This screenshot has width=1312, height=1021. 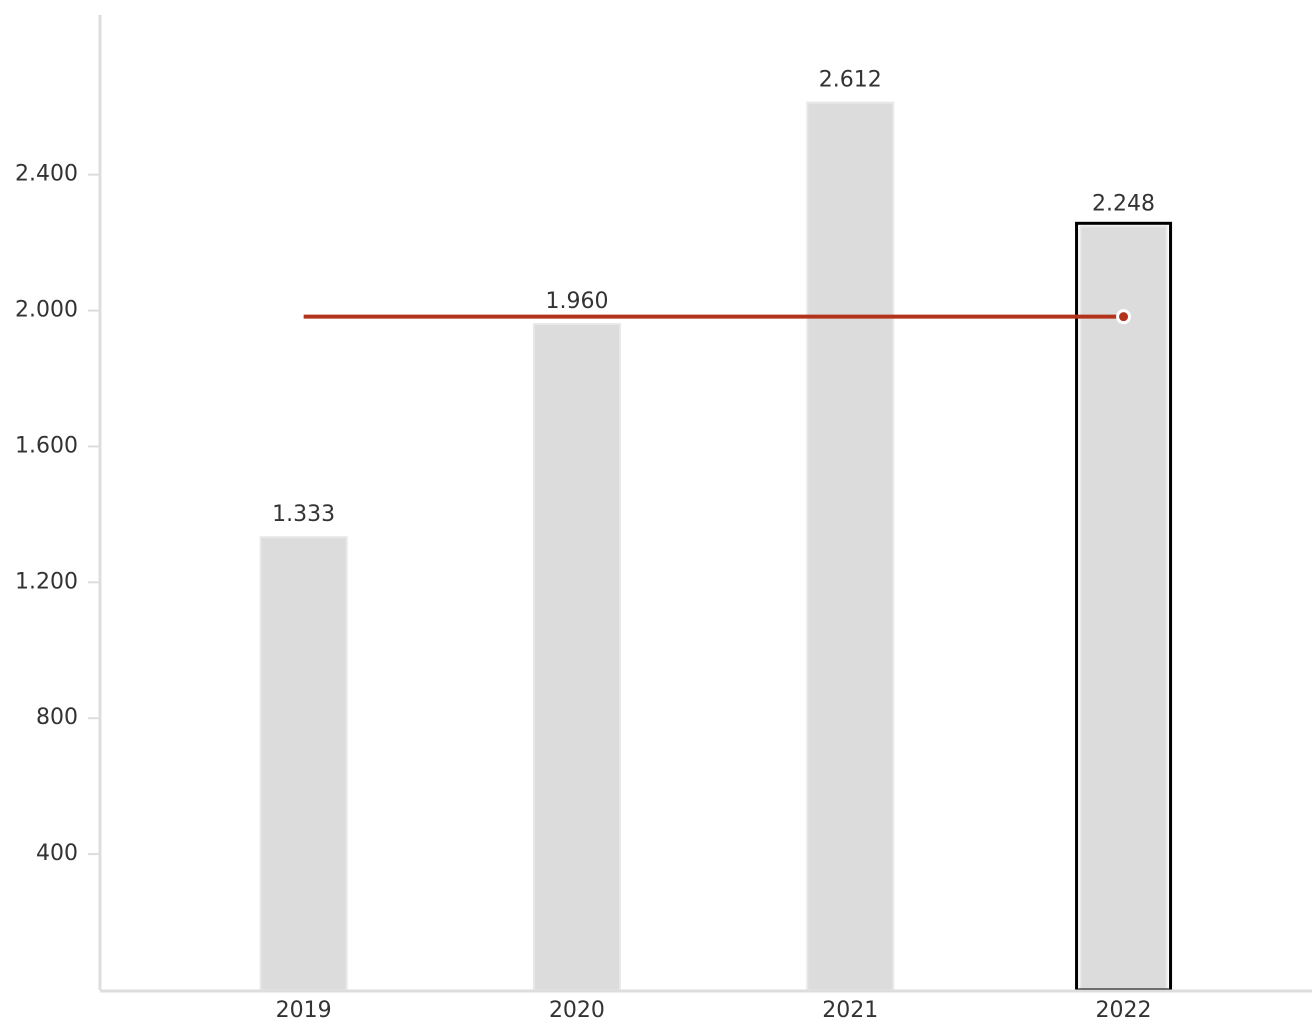 I want to click on value-label: 1.960, so click(x=576, y=301).